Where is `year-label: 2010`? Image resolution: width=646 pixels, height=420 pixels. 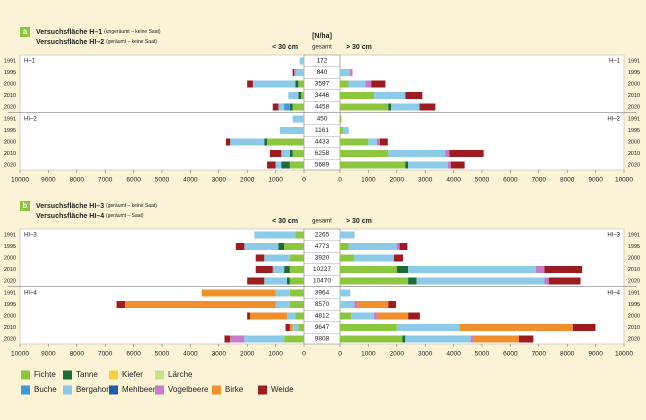
year-label: 2010 is located at coordinates (634, 328).